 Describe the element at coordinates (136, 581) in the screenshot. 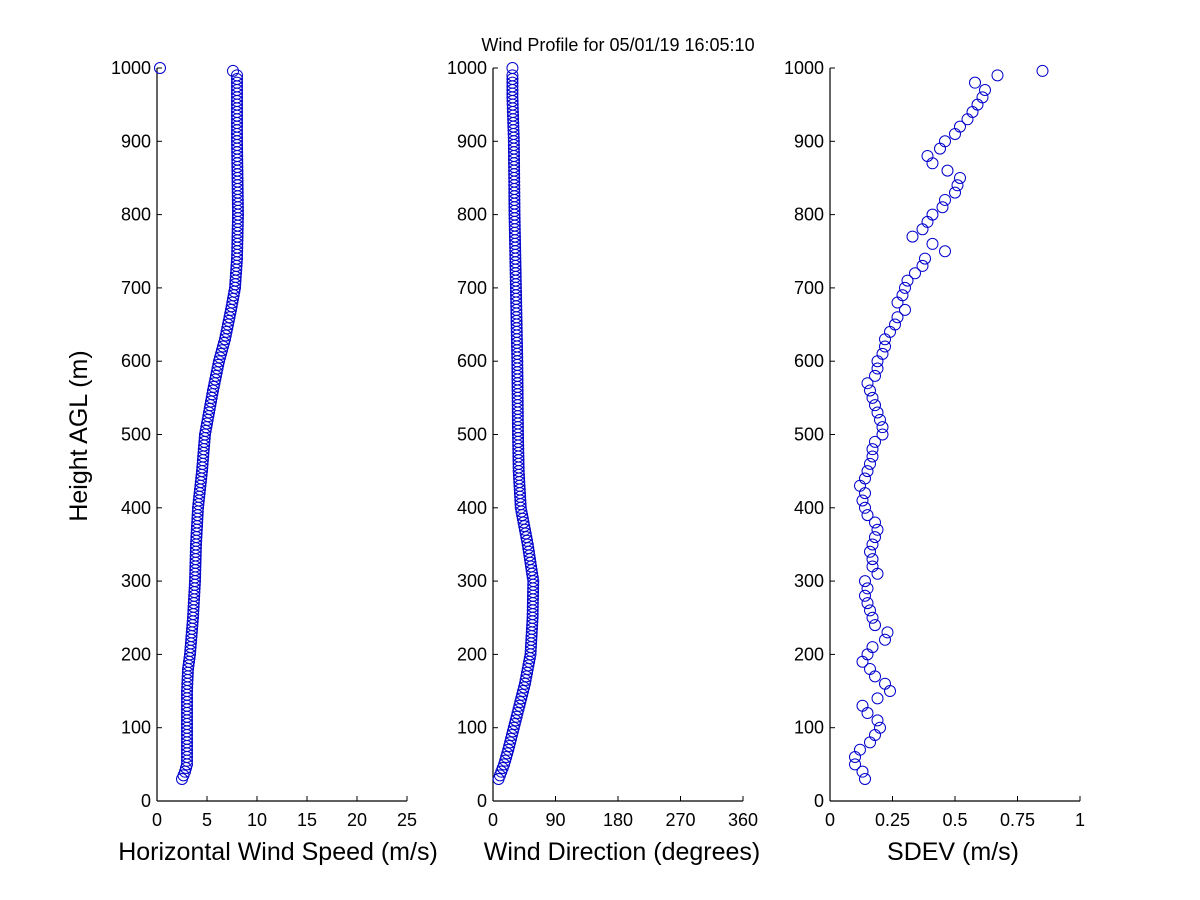

I see `speed-ytick-label: 300` at that location.